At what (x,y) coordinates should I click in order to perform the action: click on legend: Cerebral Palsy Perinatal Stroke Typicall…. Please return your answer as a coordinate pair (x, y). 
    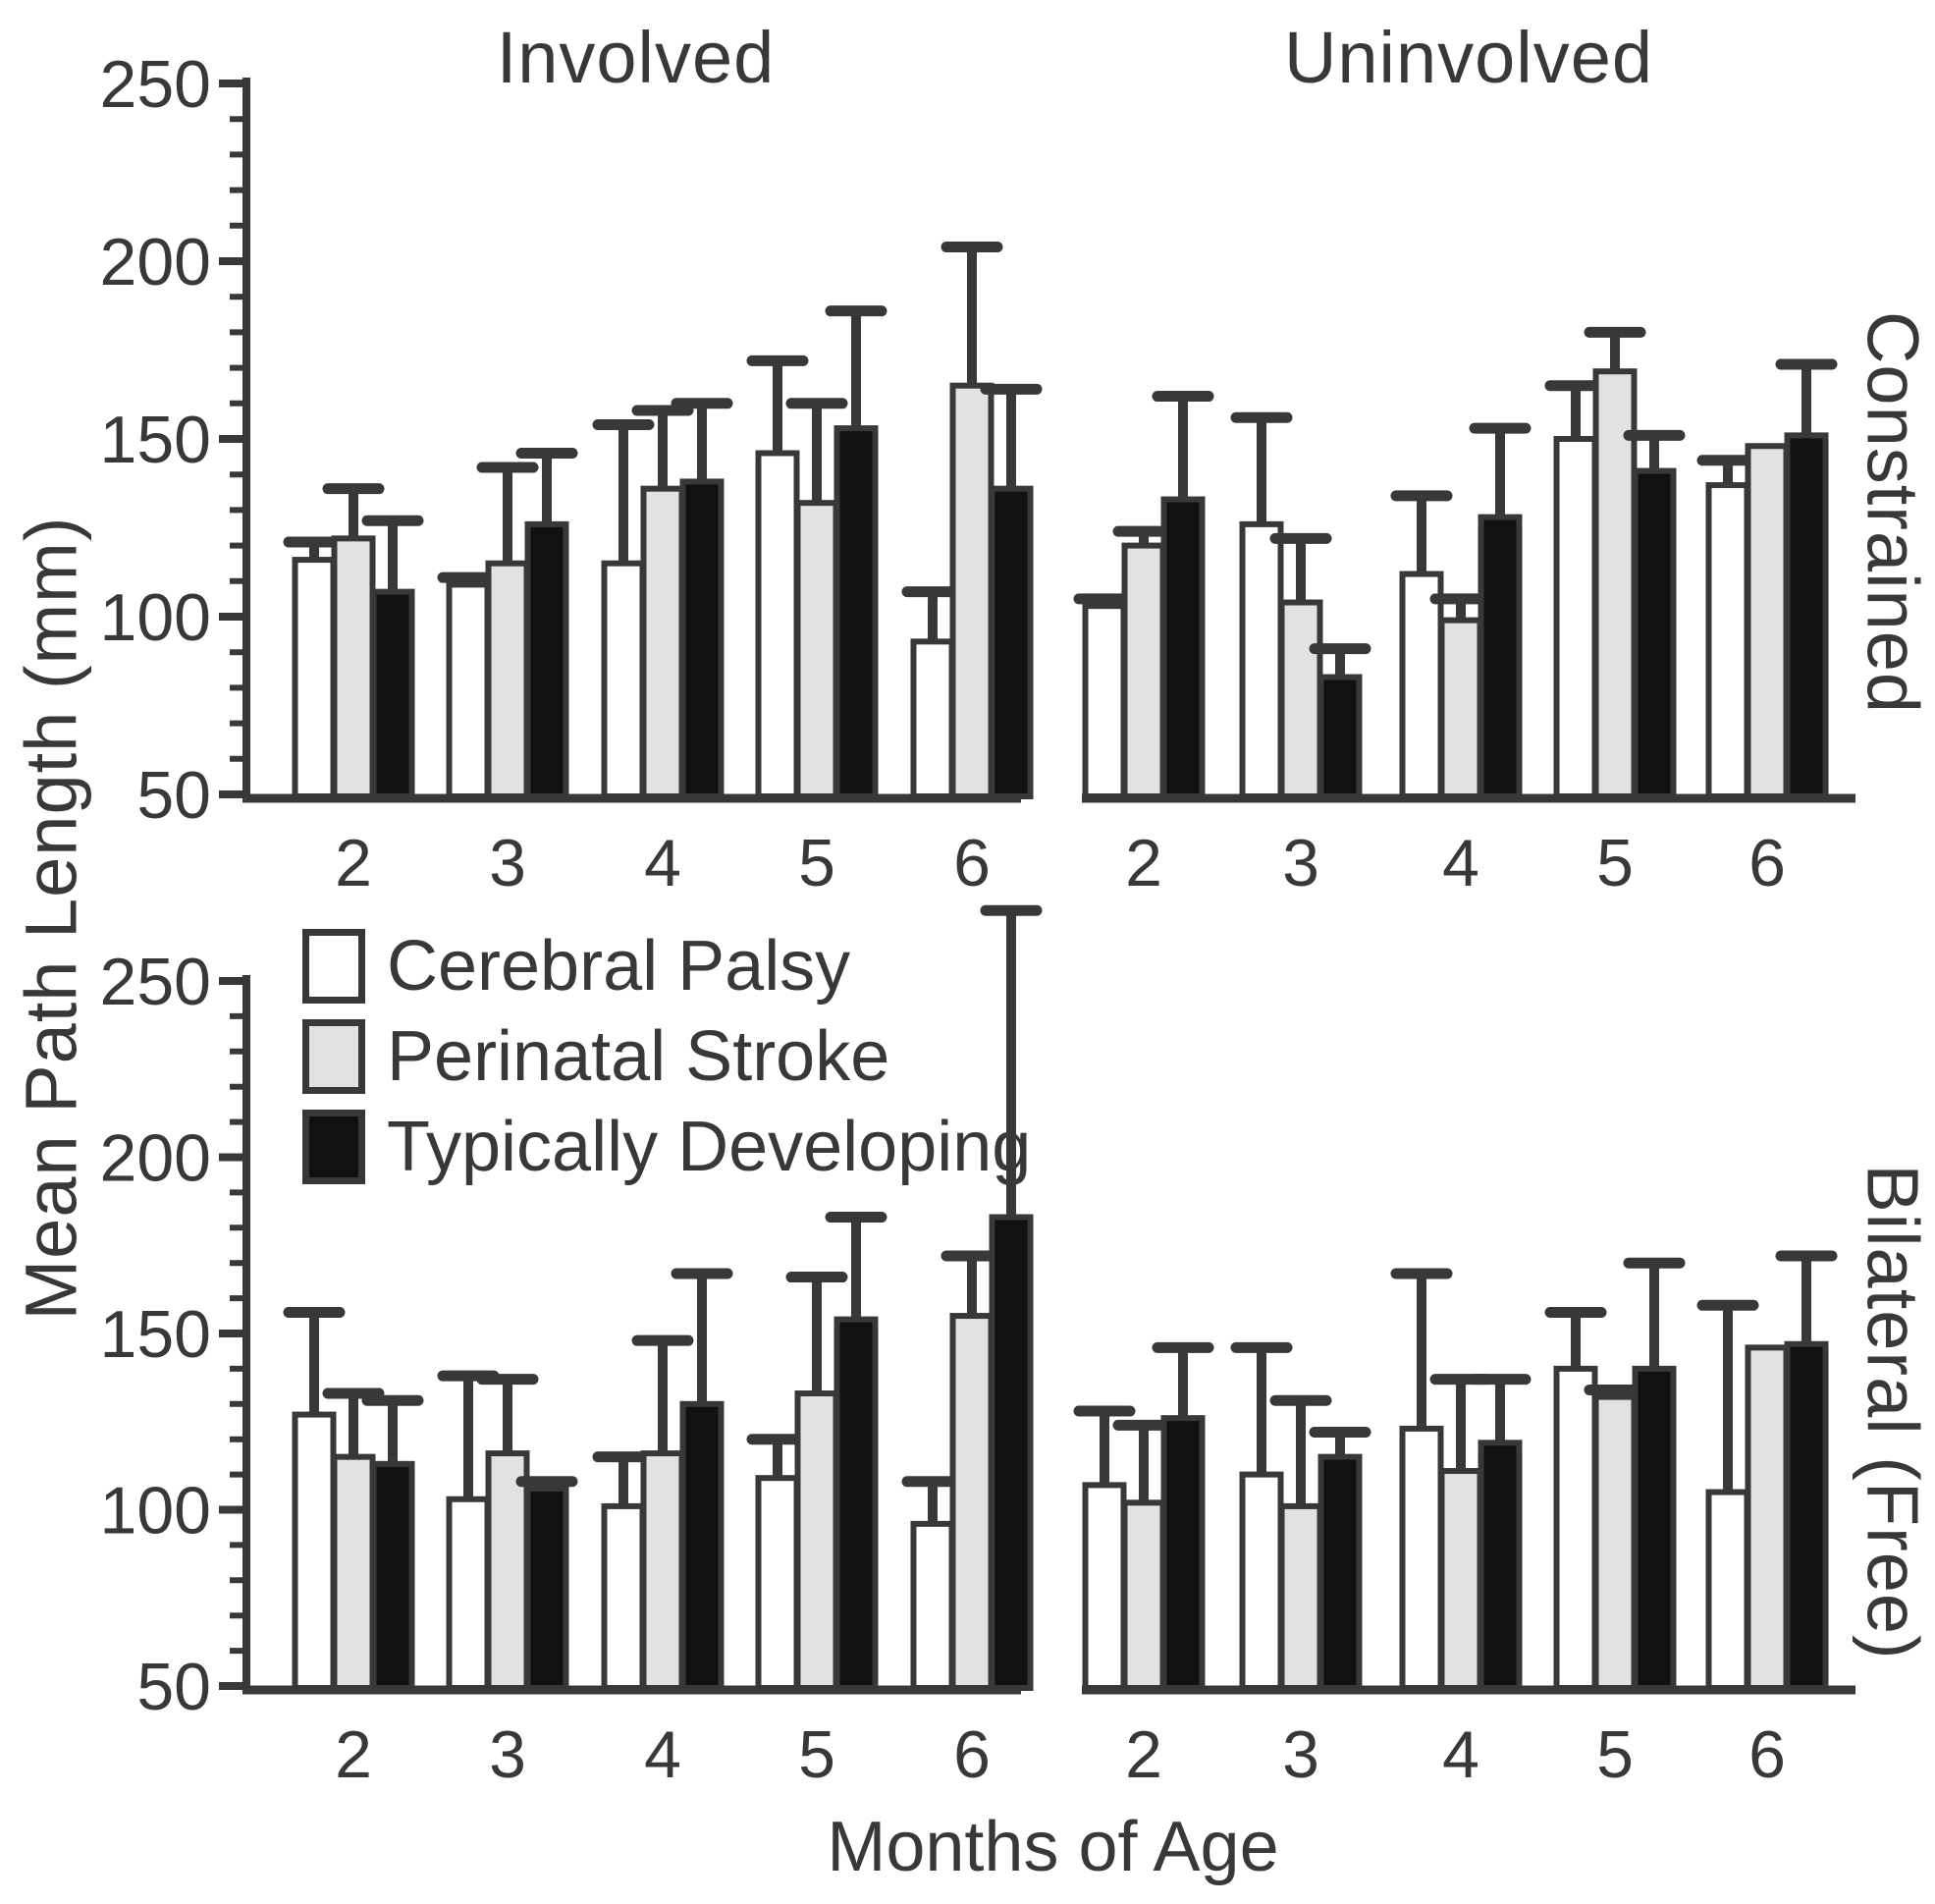
    Looking at the image, I should click on (666, 1056).